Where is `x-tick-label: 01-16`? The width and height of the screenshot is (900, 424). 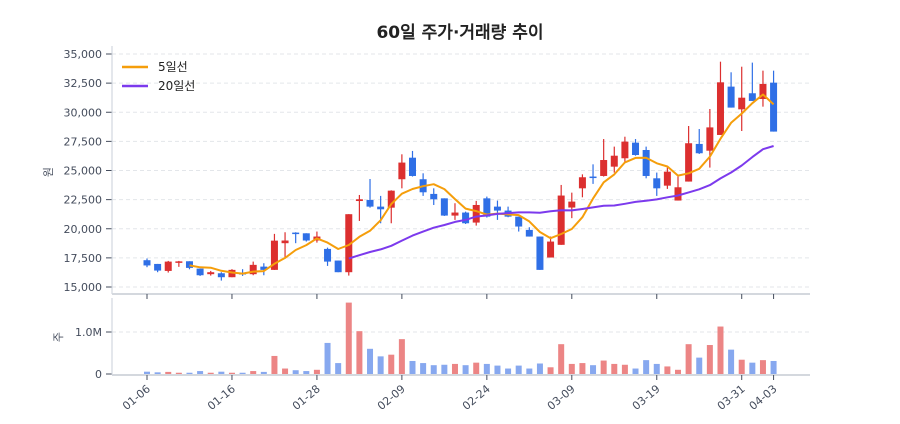 x-tick-label: 01-16 is located at coordinates (221, 397).